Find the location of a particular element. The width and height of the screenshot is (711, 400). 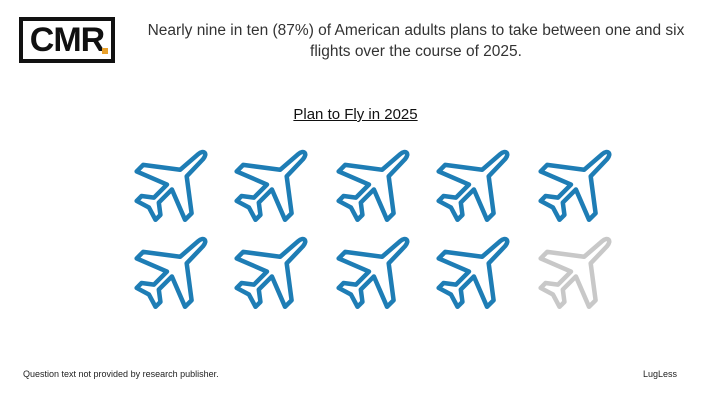

logo-text: CMR is located at coordinates (67, 40).